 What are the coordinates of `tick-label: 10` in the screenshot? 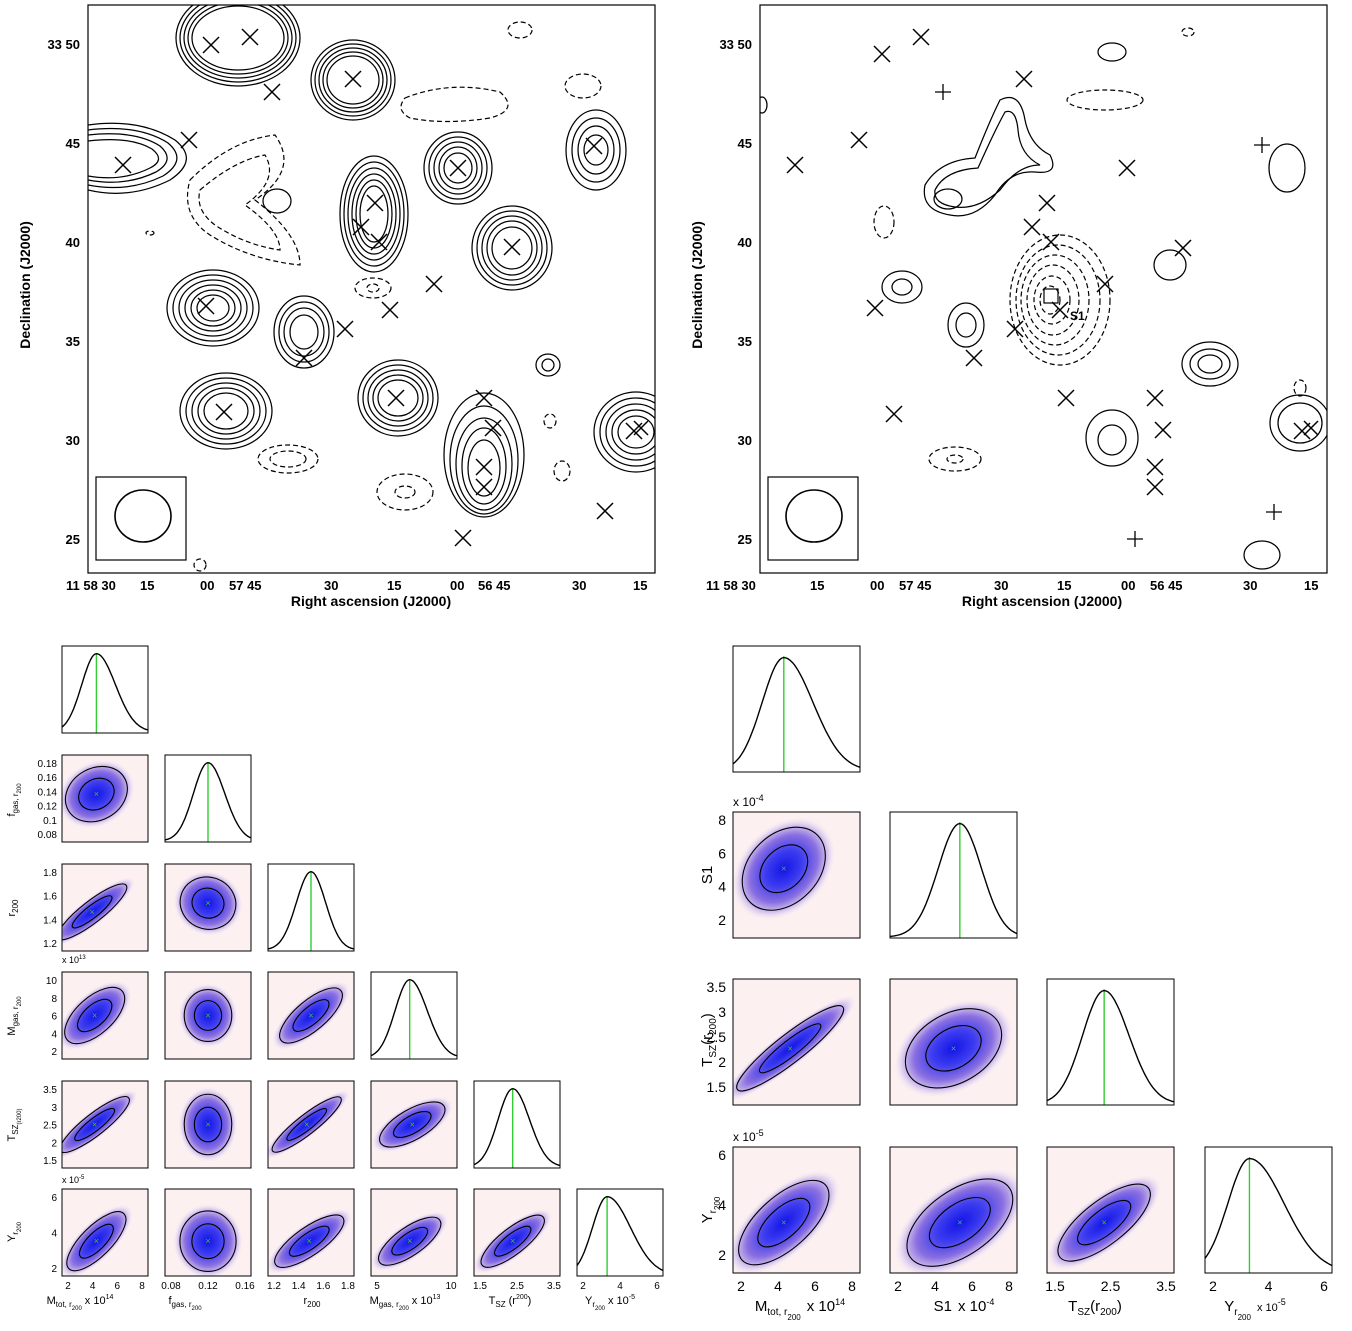 It's located at (451, 1286).